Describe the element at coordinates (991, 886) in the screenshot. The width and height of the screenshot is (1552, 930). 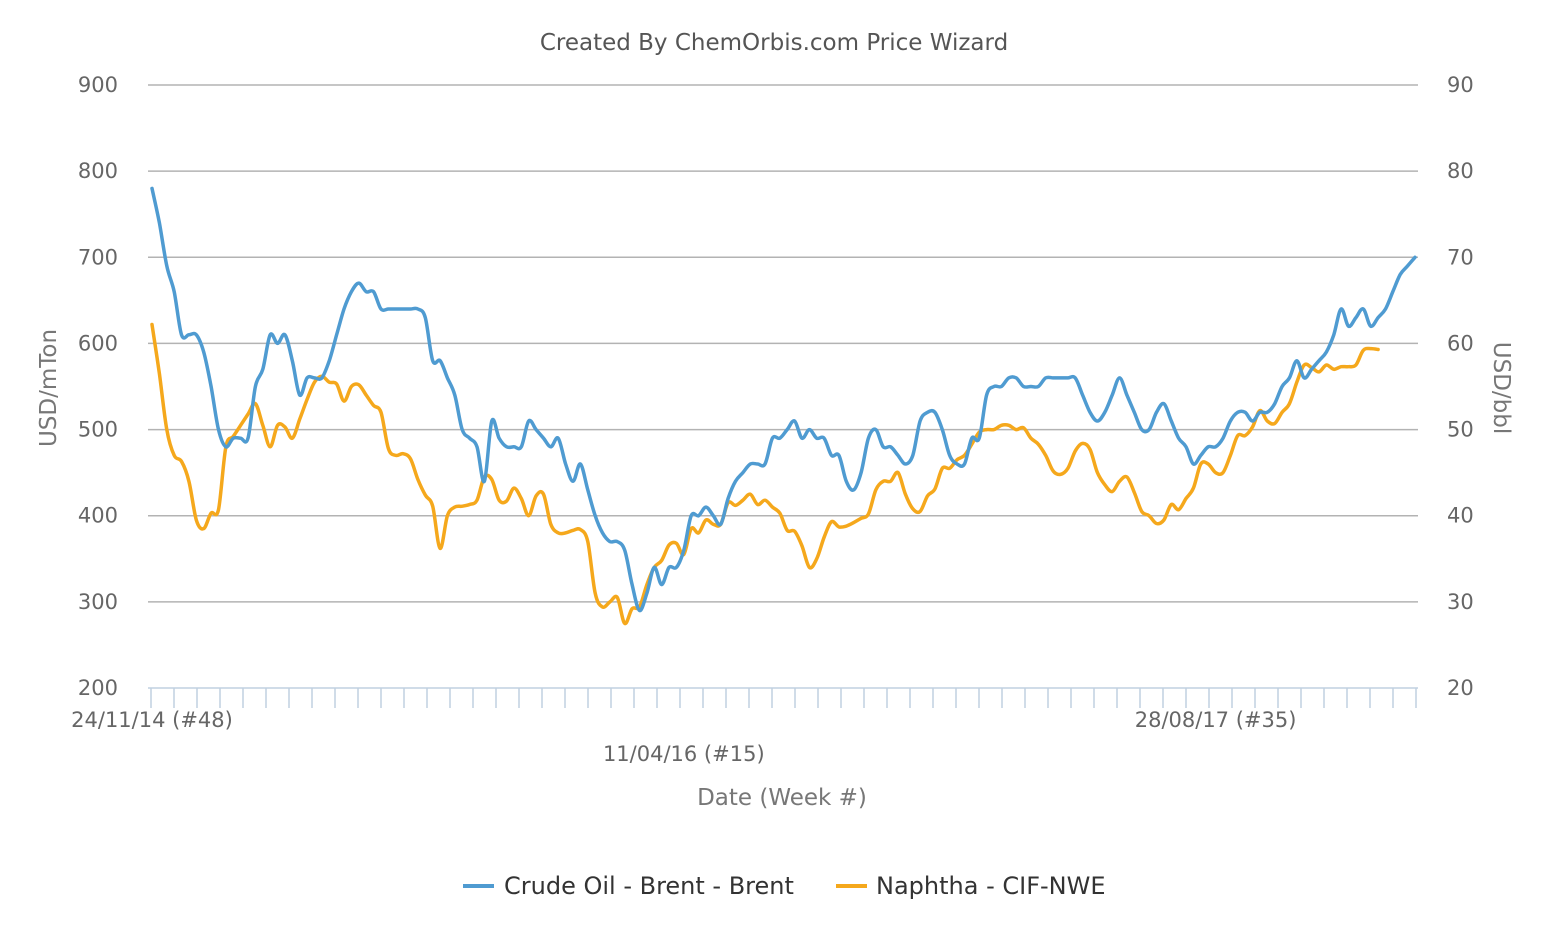
I see `legend-label-naphtha: Naphtha - CIF-NWE` at that location.